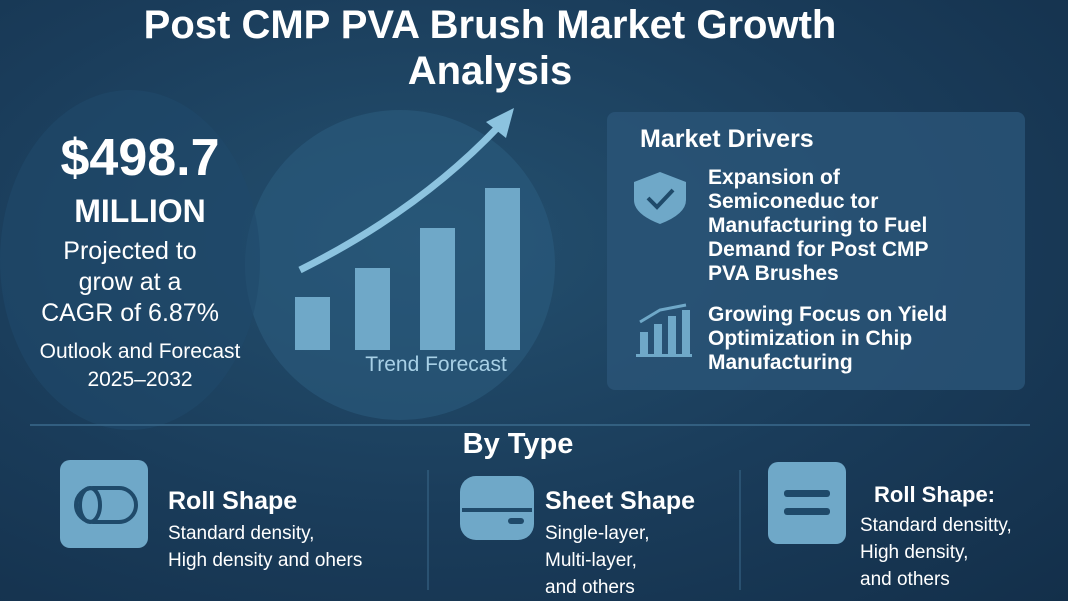 The width and height of the screenshot is (1068, 601). I want to click on type-name: Sheet Shape, so click(620, 501).